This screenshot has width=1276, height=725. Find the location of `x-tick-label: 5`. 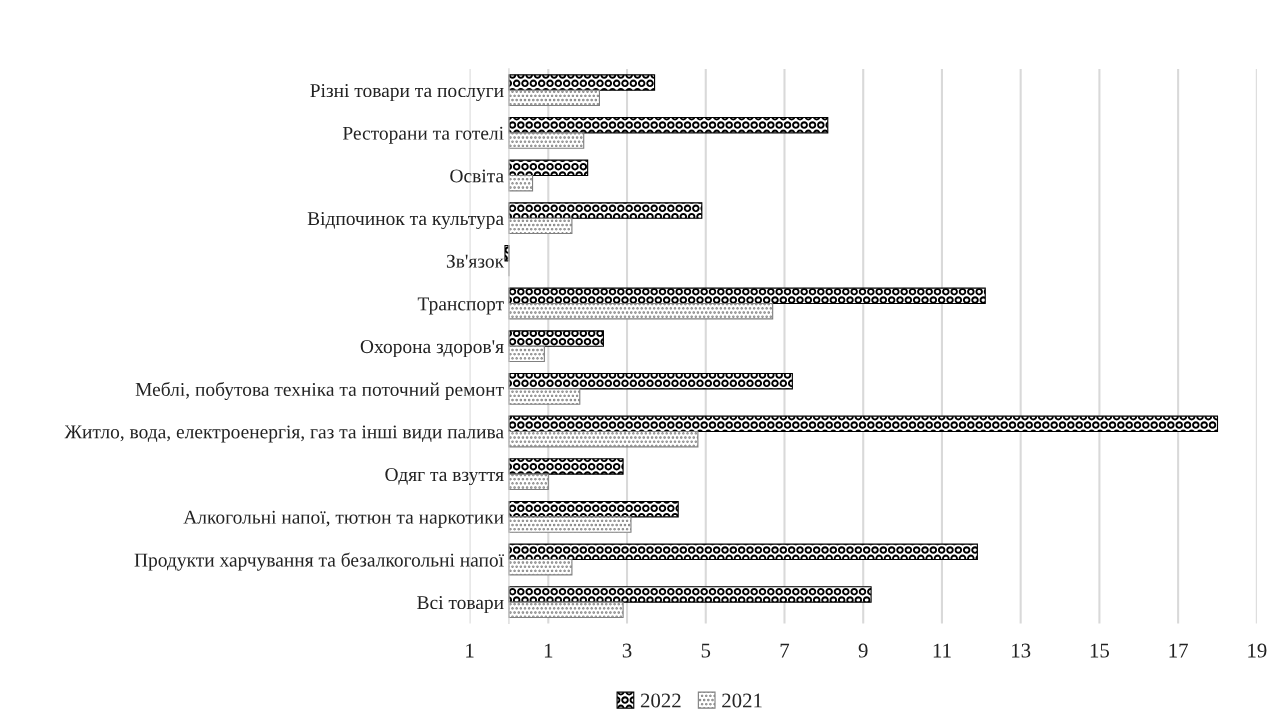

x-tick-label: 5 is located at coordinates (706, 650).